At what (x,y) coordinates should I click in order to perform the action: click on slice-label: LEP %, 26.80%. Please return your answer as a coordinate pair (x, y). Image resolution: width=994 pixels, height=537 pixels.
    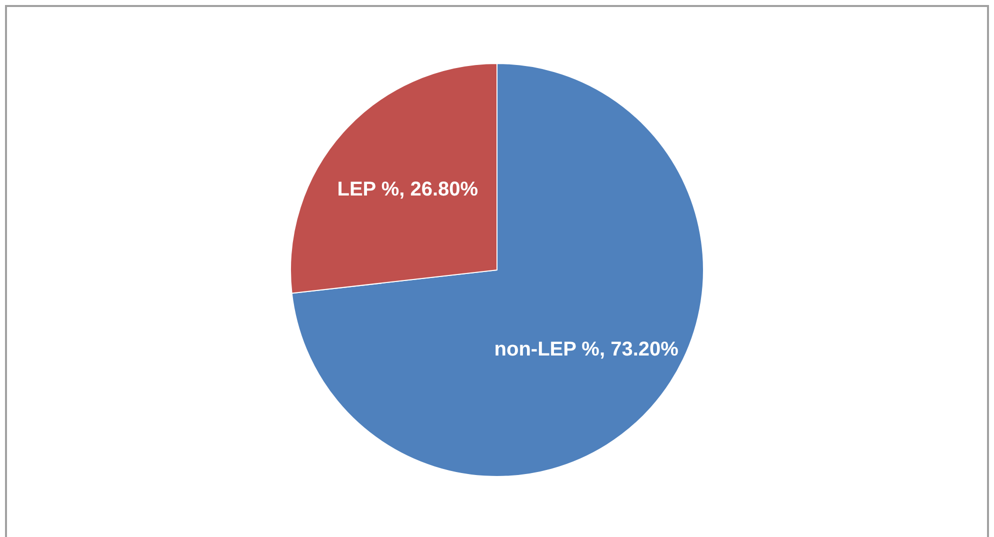
    Looking at the image, I should click on (407, 189).